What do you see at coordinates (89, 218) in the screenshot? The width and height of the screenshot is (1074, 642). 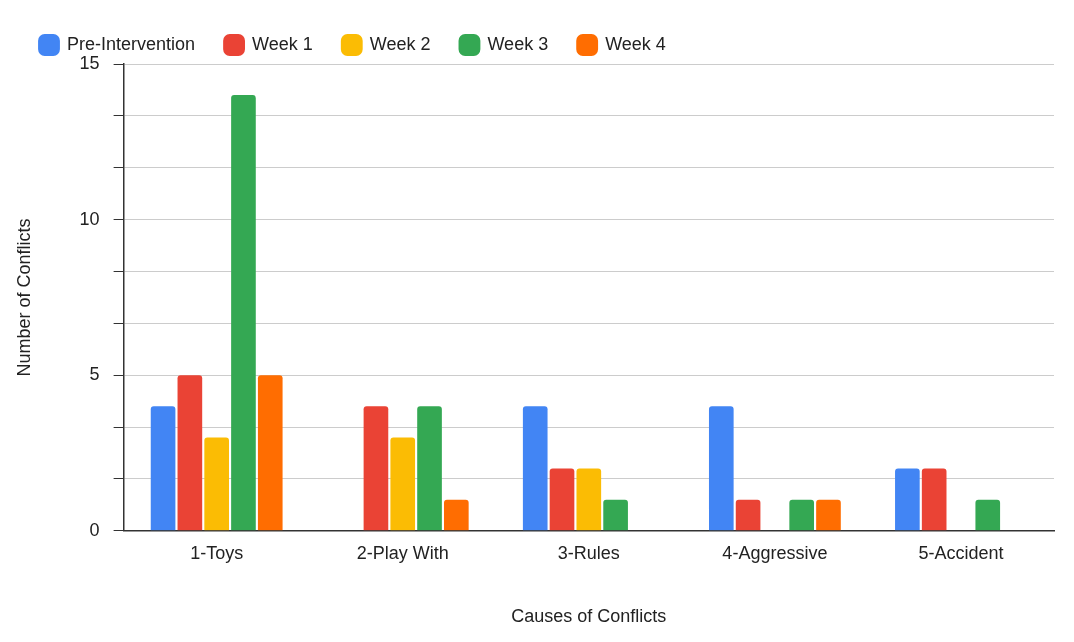 I see `y-tick-label: 10` at bounding box center [89, 218].